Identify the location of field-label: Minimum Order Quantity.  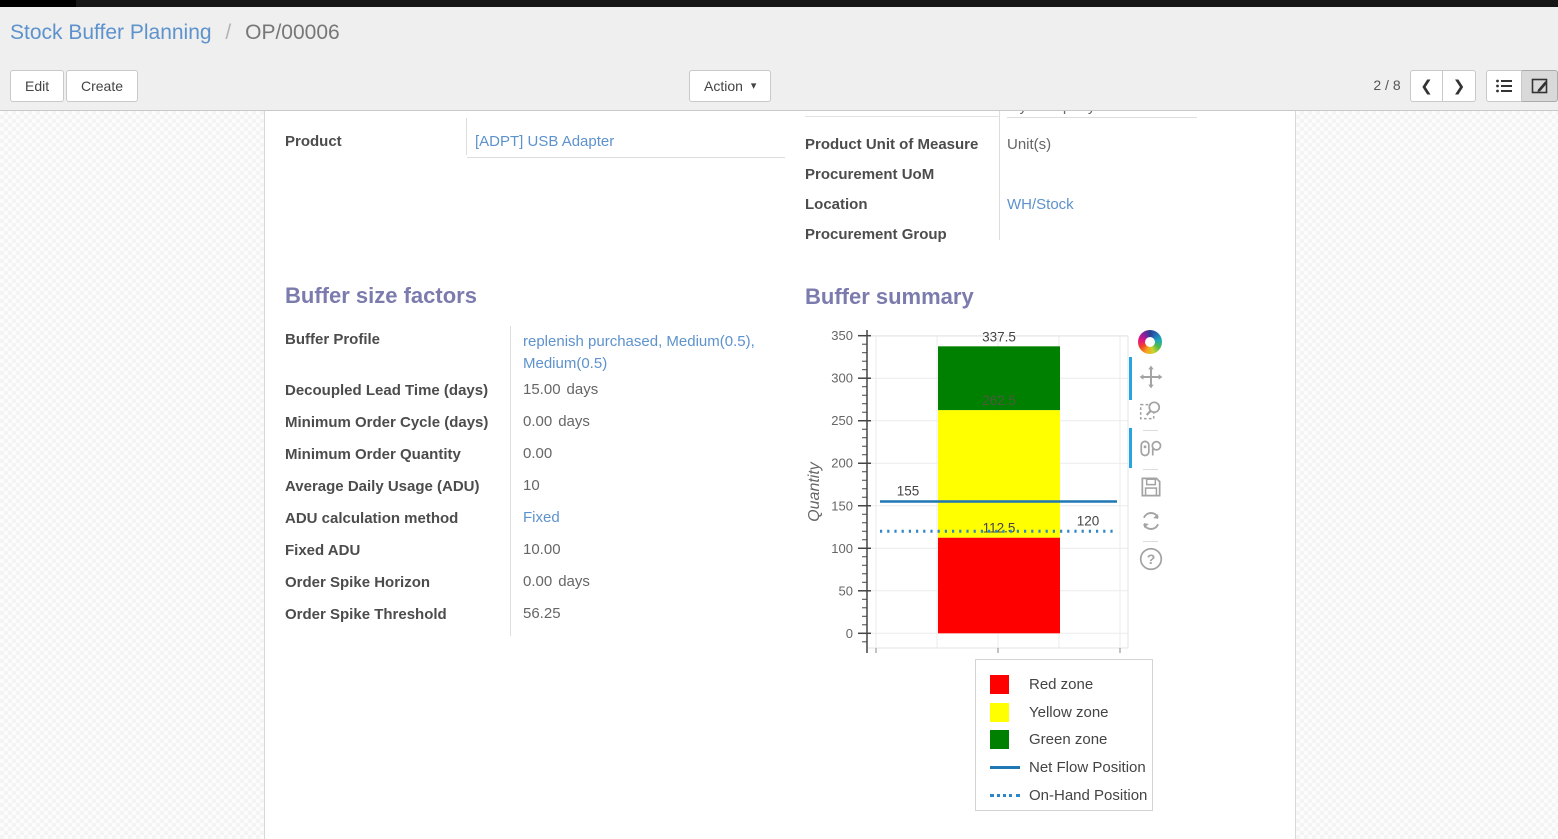
(373, 454).